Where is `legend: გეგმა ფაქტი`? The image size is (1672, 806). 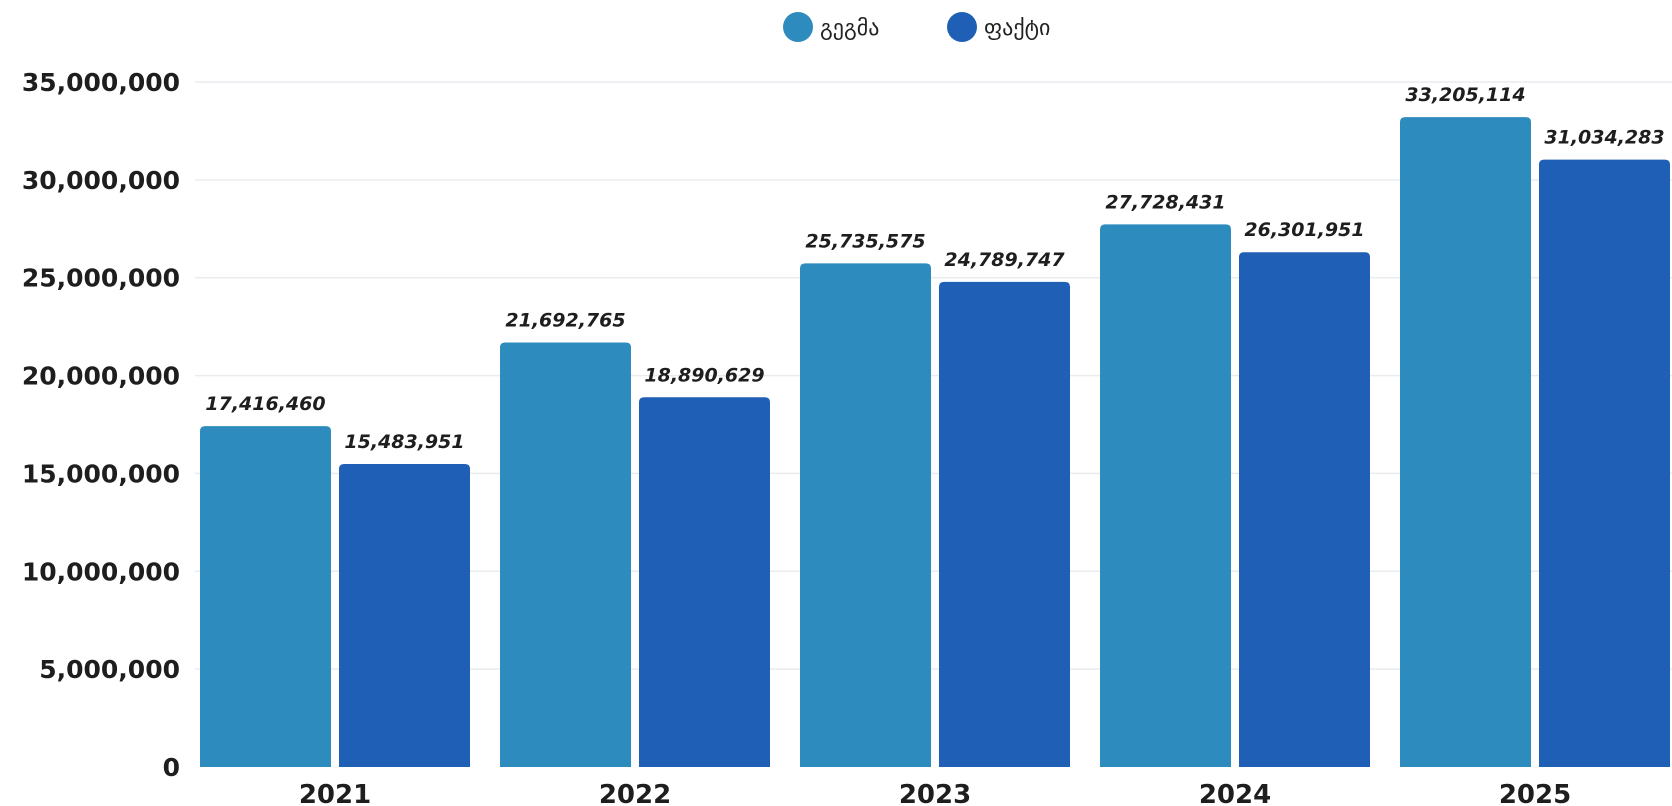
legend: გეგმა ფაქტი is located at coordinates (916, 27).